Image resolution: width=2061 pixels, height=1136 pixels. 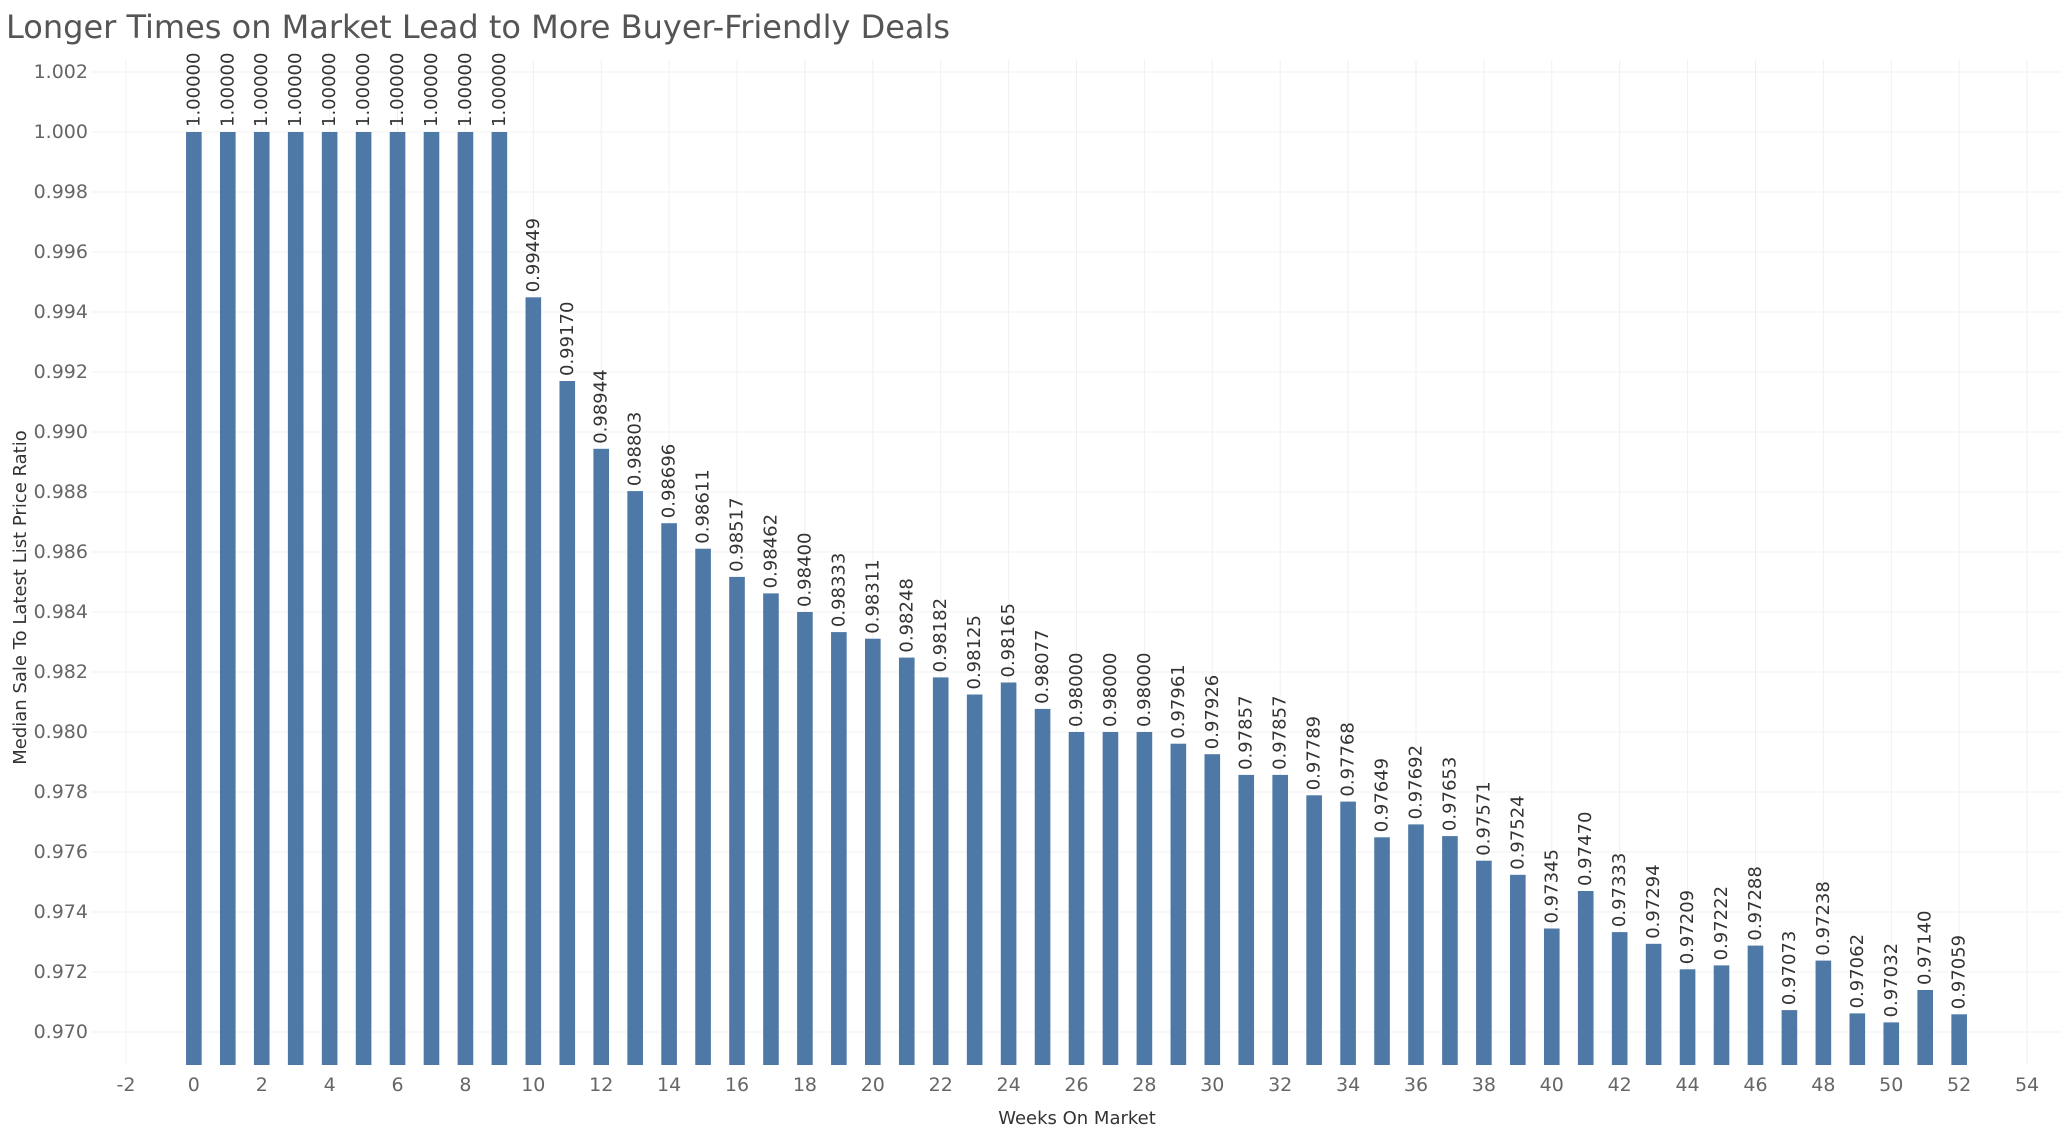 What do you see at coordinates (974, 652) in the screenshot?
I see `bar-value-label: 0.98125` at bounding box center [974, 652].